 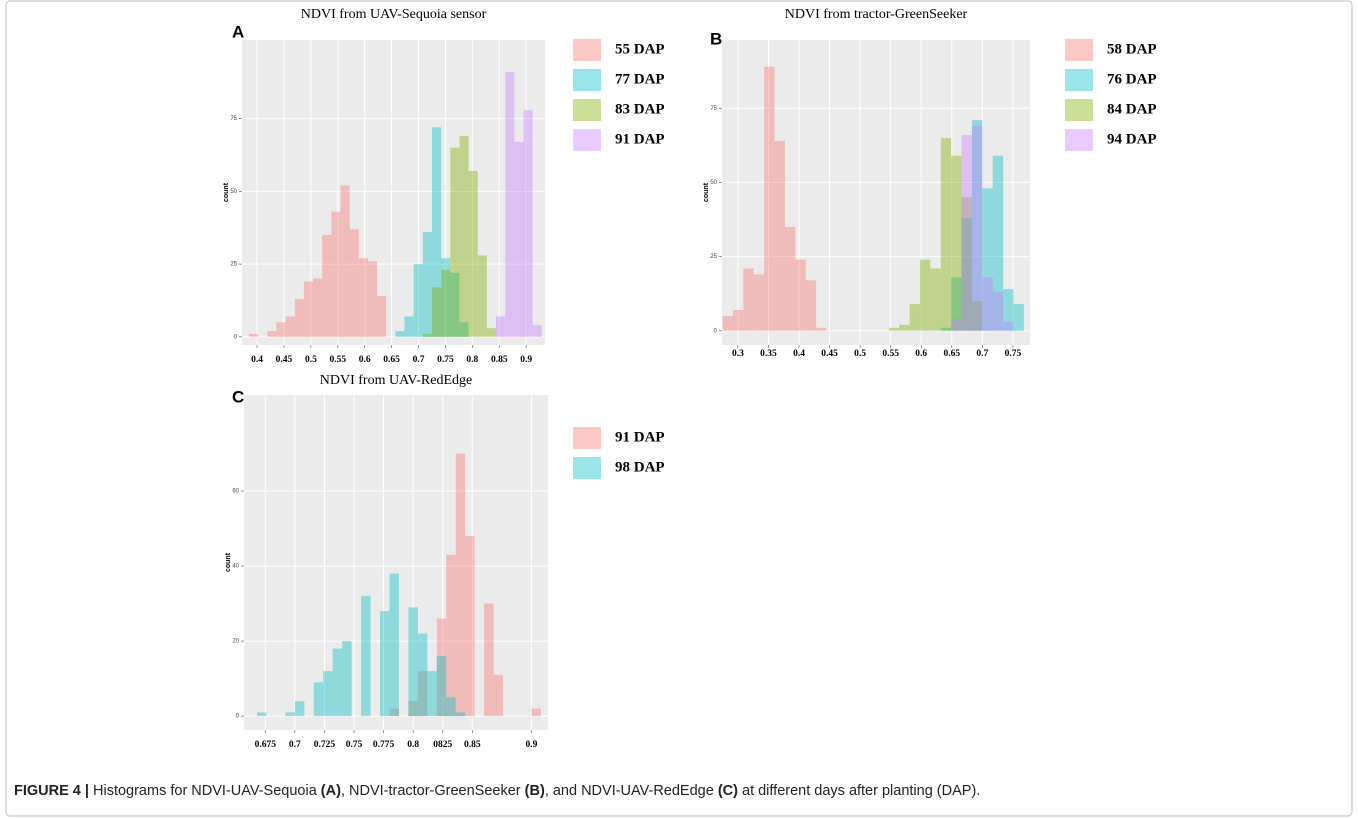 I want to click on chart-title: NDVI from UAV-Sequoia sensor, so click(x=394, y=14).